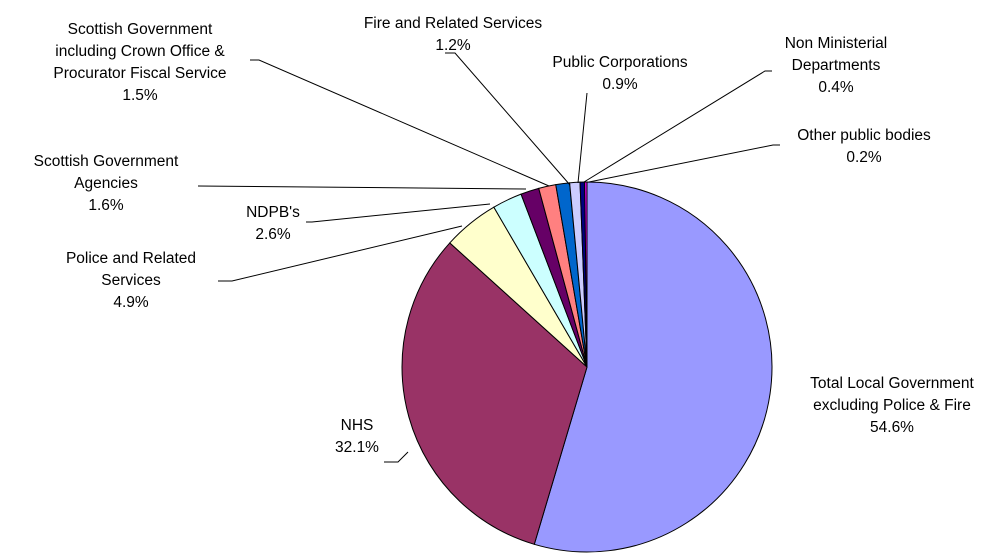 The image size is (999, 554). What do you see at coordinates (357, 447) in the screenshot?
I see `slice-value-label: 32.1%` at bounding box center [357, 447].